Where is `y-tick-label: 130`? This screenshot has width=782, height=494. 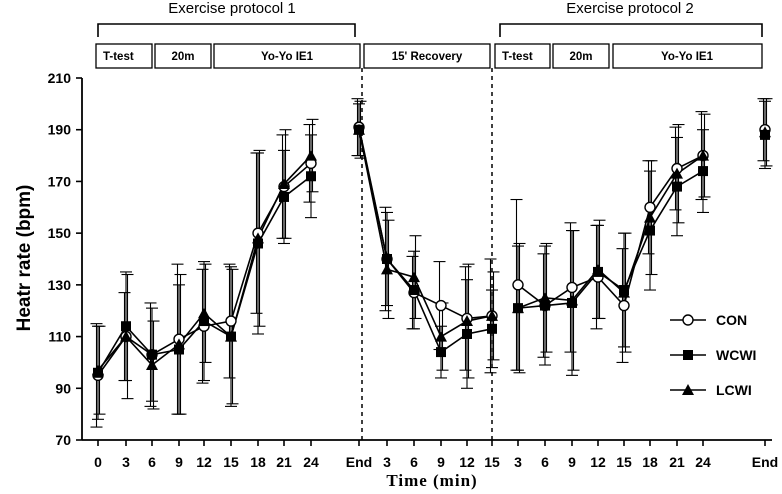 y-tick-label: 130 is located at coordinates (60, 285).